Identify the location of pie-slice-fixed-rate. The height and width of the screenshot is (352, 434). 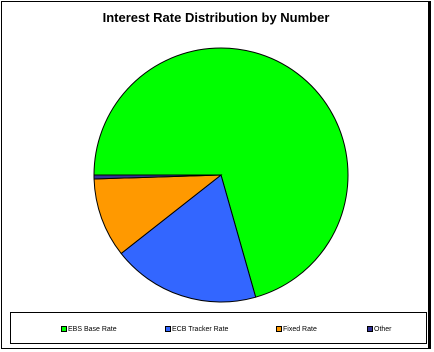
(158, 214).